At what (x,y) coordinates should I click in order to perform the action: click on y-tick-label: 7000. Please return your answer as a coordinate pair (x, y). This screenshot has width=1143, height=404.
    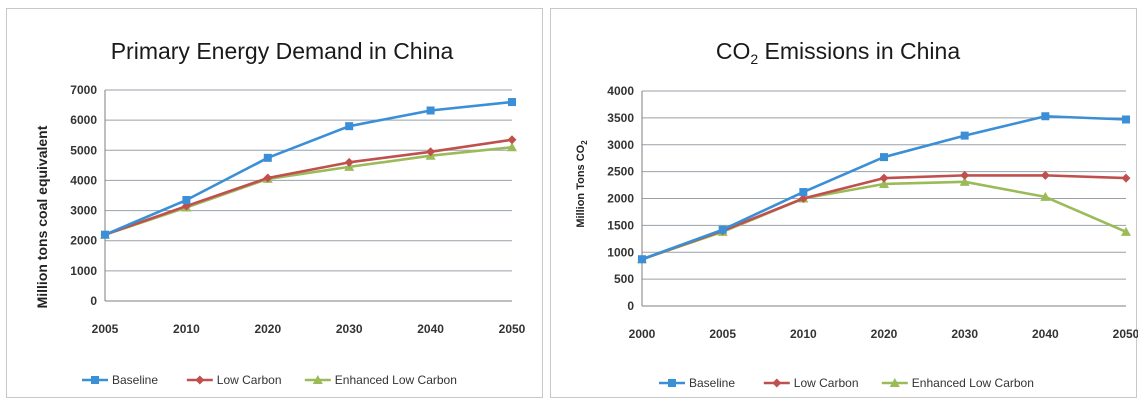
    Looking at the image, I should click on (83, 90).